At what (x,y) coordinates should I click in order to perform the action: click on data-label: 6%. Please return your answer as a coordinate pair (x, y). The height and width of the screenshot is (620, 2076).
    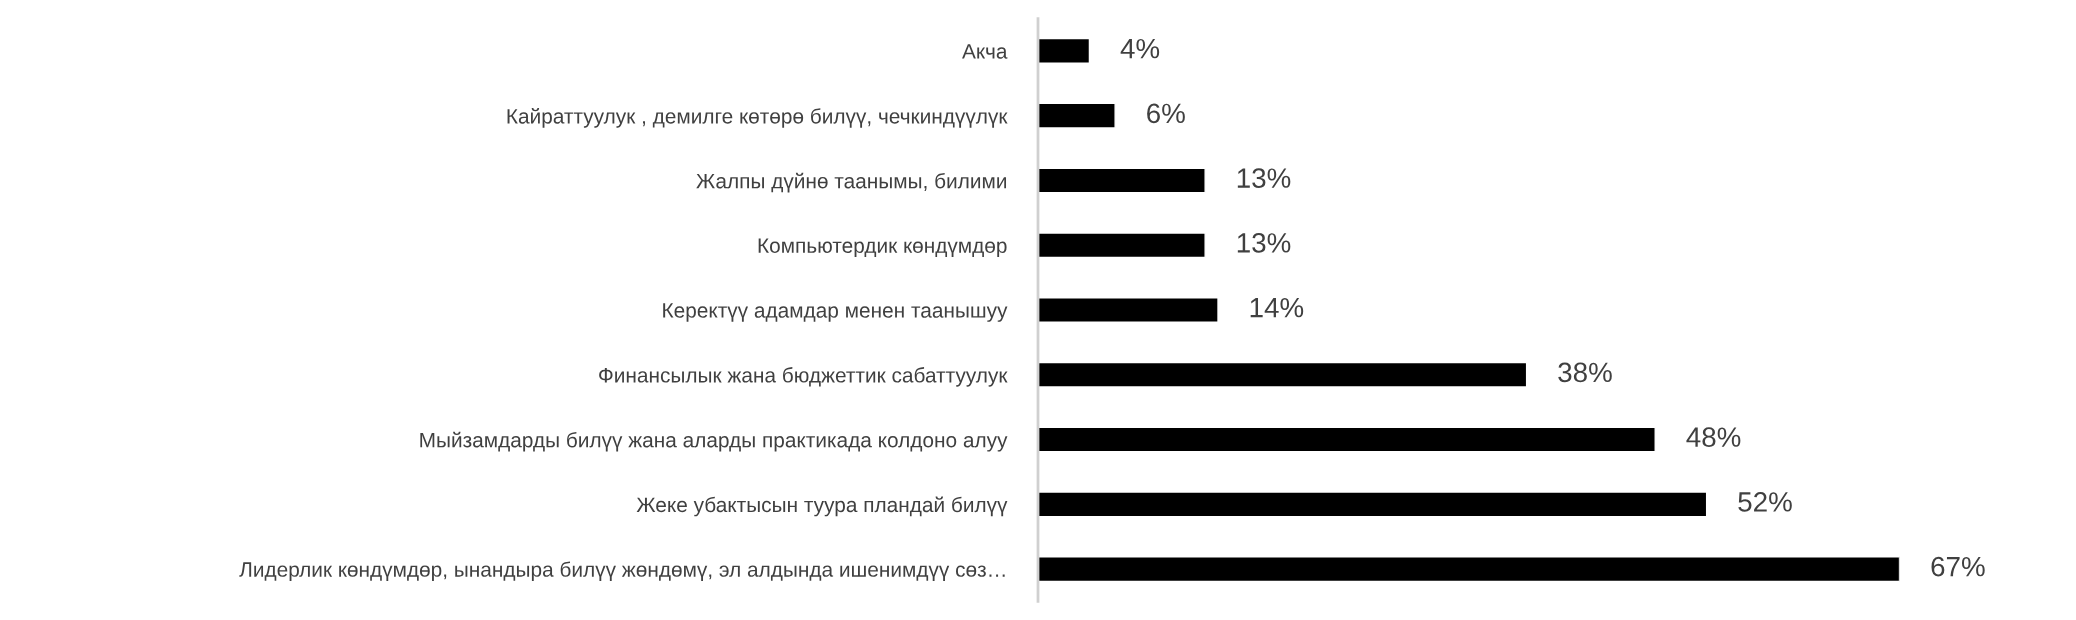
    Looking at the image, I should click on (1166, 113).